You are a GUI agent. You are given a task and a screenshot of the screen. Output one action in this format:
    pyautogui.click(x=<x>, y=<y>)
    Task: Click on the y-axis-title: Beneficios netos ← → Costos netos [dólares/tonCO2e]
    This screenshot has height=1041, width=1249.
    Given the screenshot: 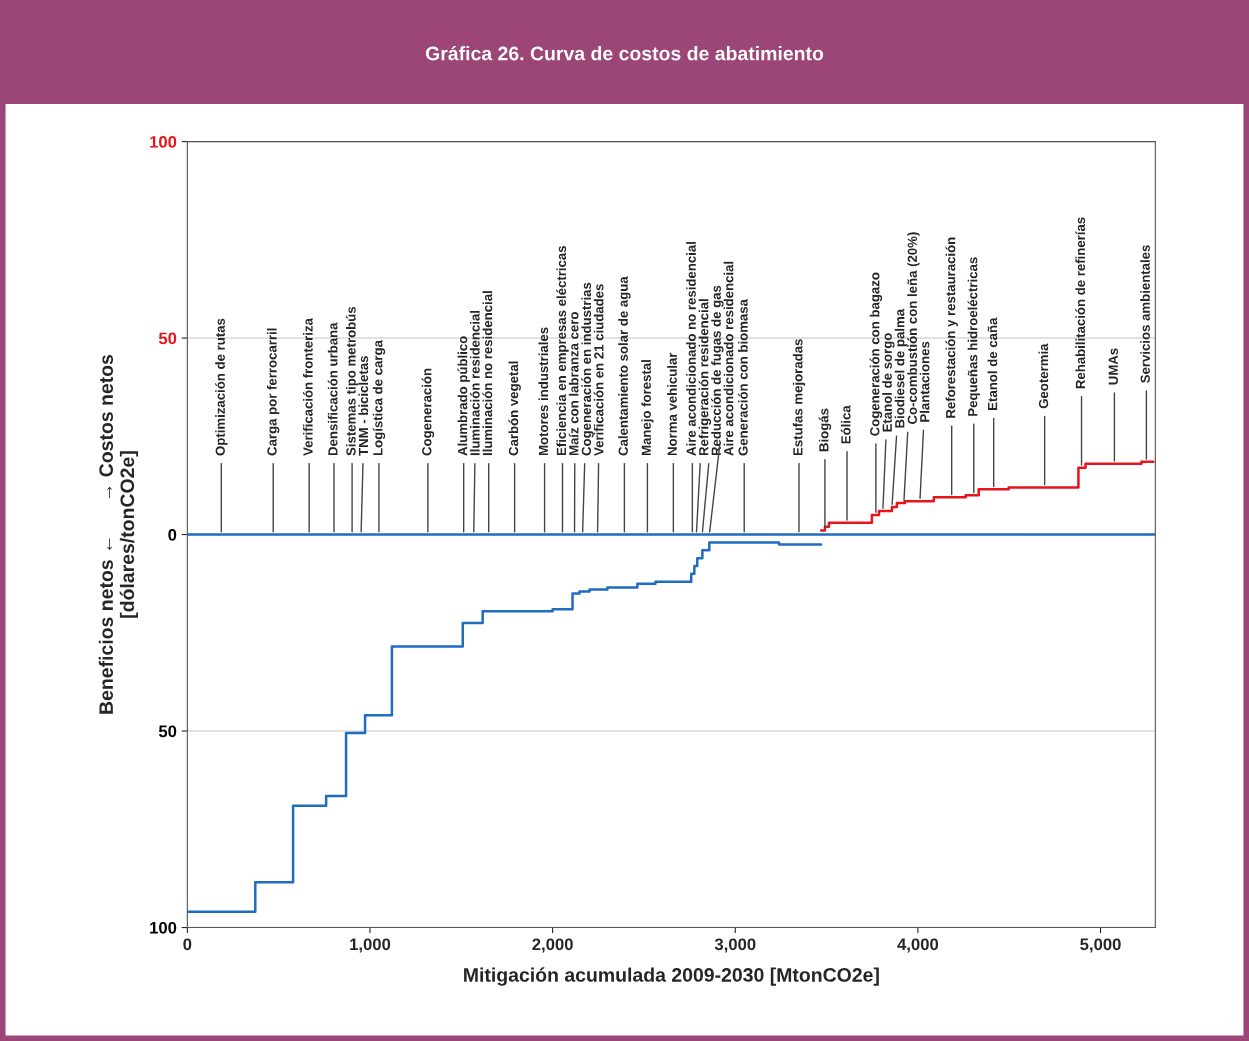 What is the action you would take?
    pyautogui.click(x=118, y=534)
    